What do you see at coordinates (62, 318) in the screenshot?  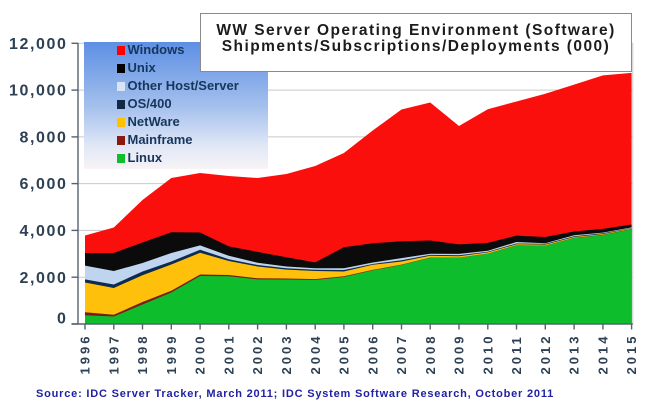 I see `svg-text: 0` at bounding box center [62, 318].